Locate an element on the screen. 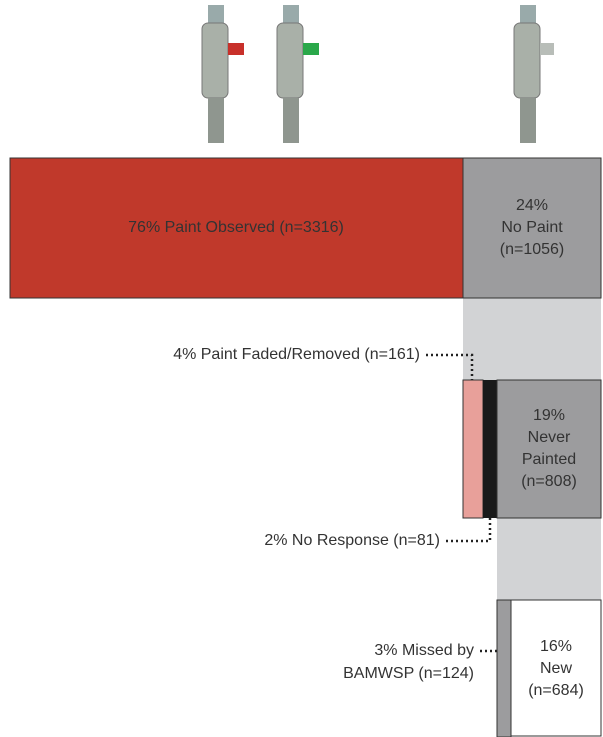 Image resolution: width=603 pixels, height=737 pixels. no-paint-box is located at coordinates (532, 228).